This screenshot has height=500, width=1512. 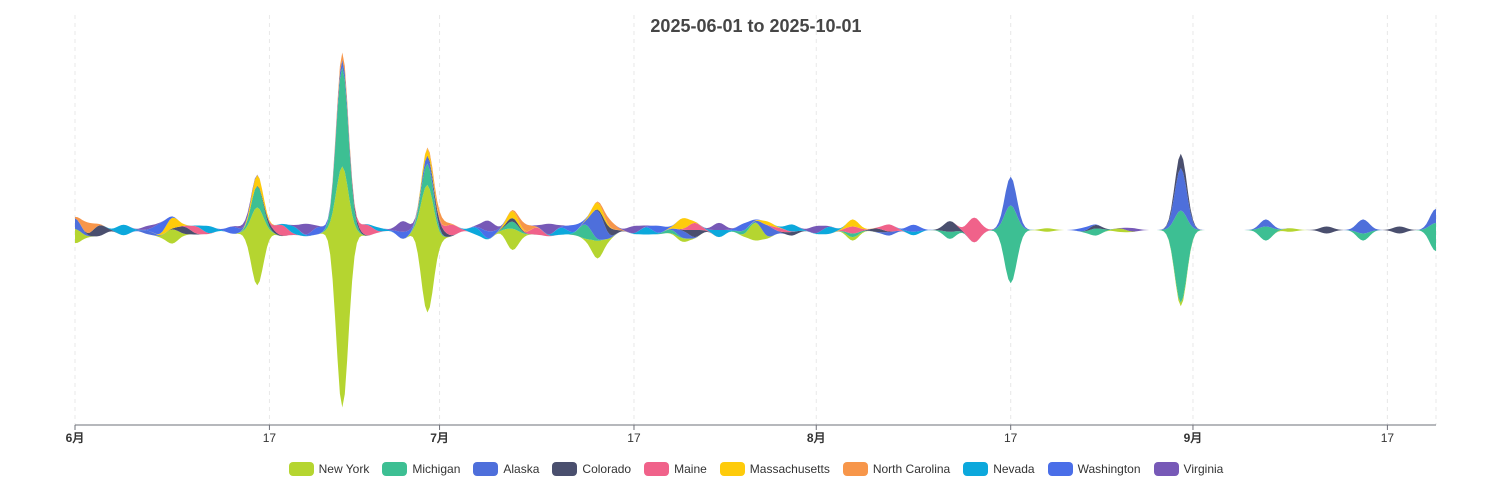 I want to click on legend-item-maine: Maine, so click(x=675, y=469).